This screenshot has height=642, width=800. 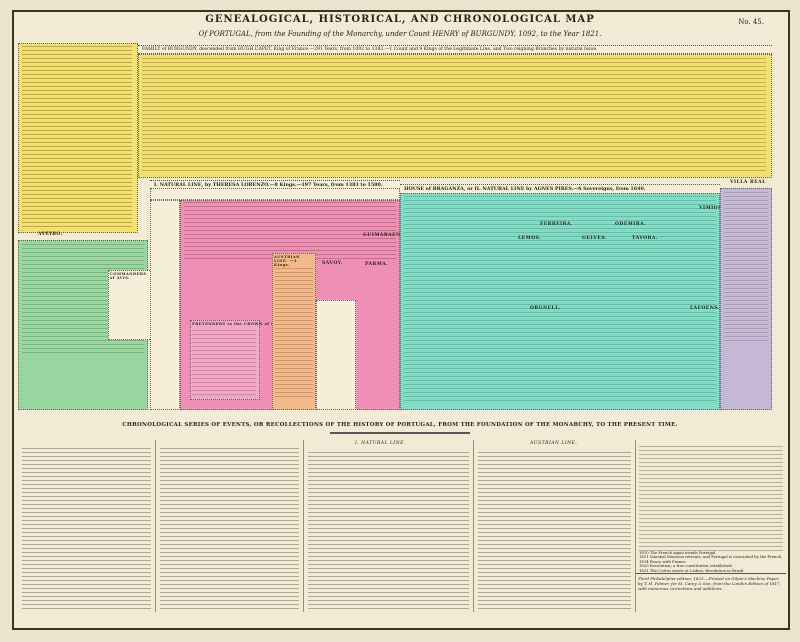 I want to click on commanders-label: COMMANDERS of AVIS., so click(x=128, y=276).